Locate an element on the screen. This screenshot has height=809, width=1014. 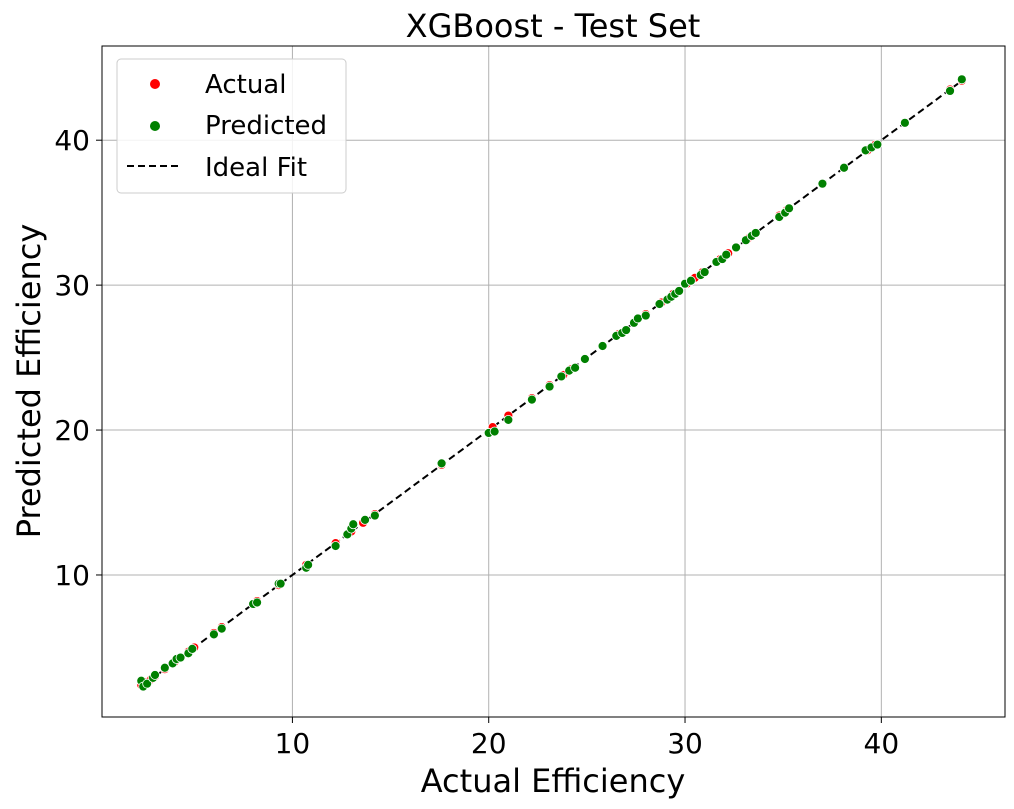
y-axis-label: Predicted Efficiency is located at coordinates (29, 381).